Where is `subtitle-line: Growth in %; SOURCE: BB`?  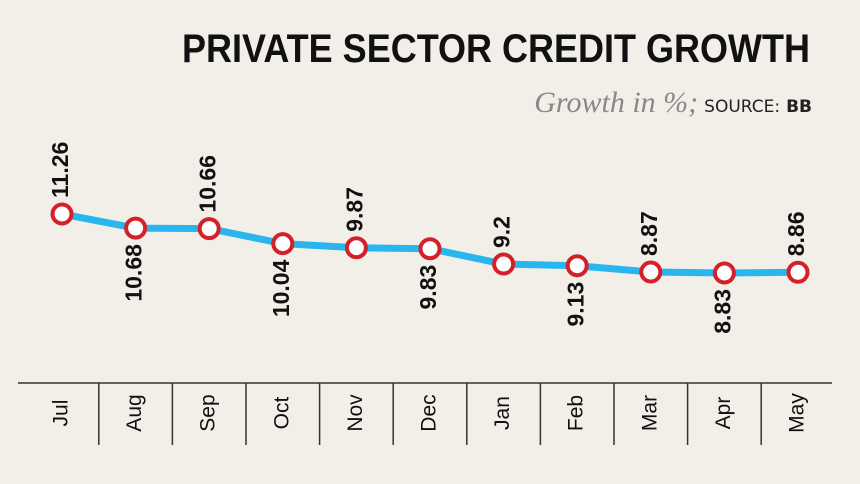 subtitle-line: Growth in %; SOURCE: BB is located at coordinates (673, 102).